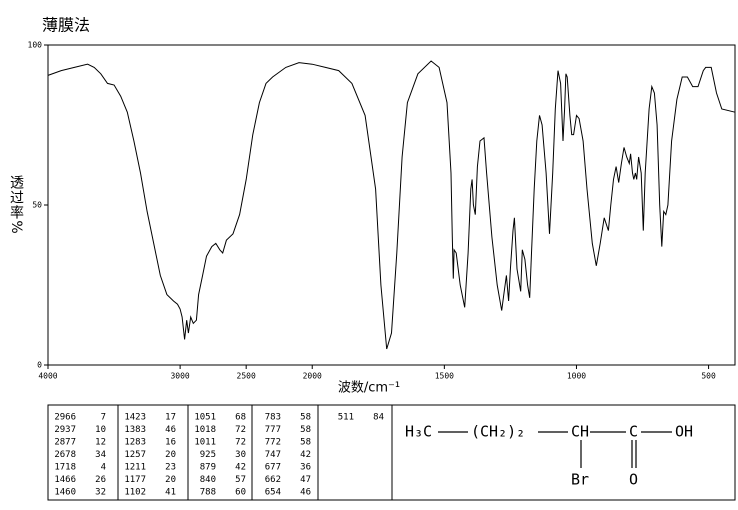 The image size is (738, 510). What do you see at coordinates (708, 376) in the screenshot?
I see `x-tick-label: 500` at bounding box center [708, 376].